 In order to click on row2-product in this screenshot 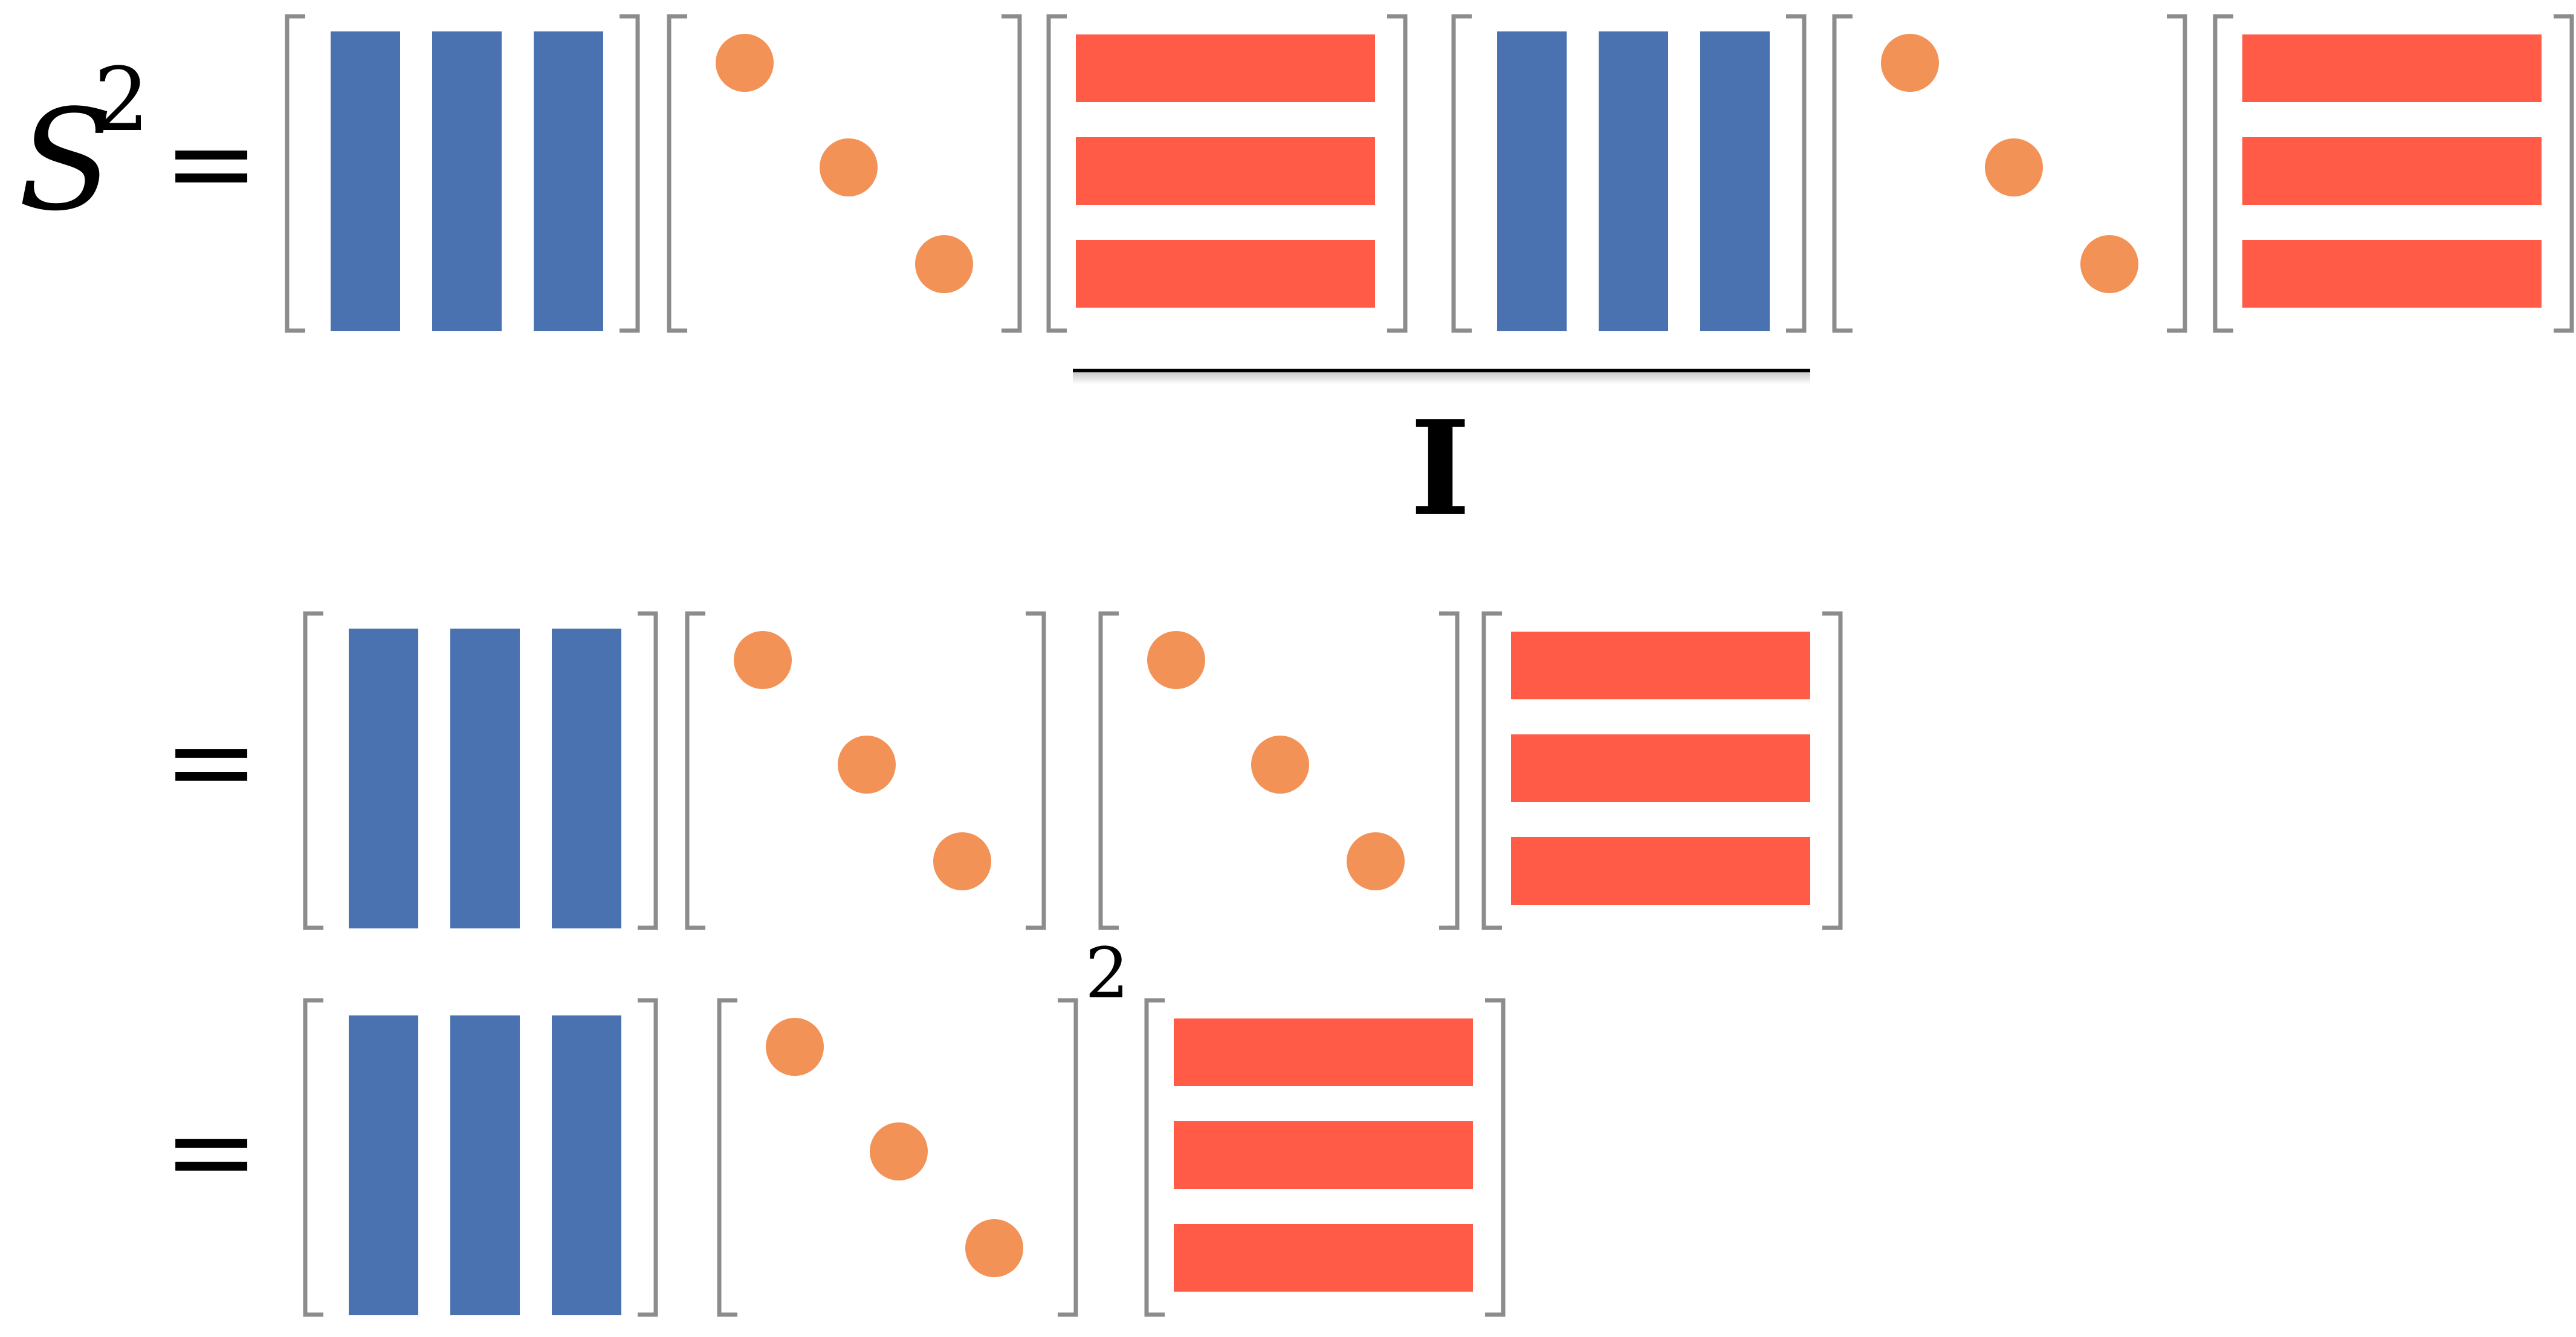, I will do `click(1073, 770)`.